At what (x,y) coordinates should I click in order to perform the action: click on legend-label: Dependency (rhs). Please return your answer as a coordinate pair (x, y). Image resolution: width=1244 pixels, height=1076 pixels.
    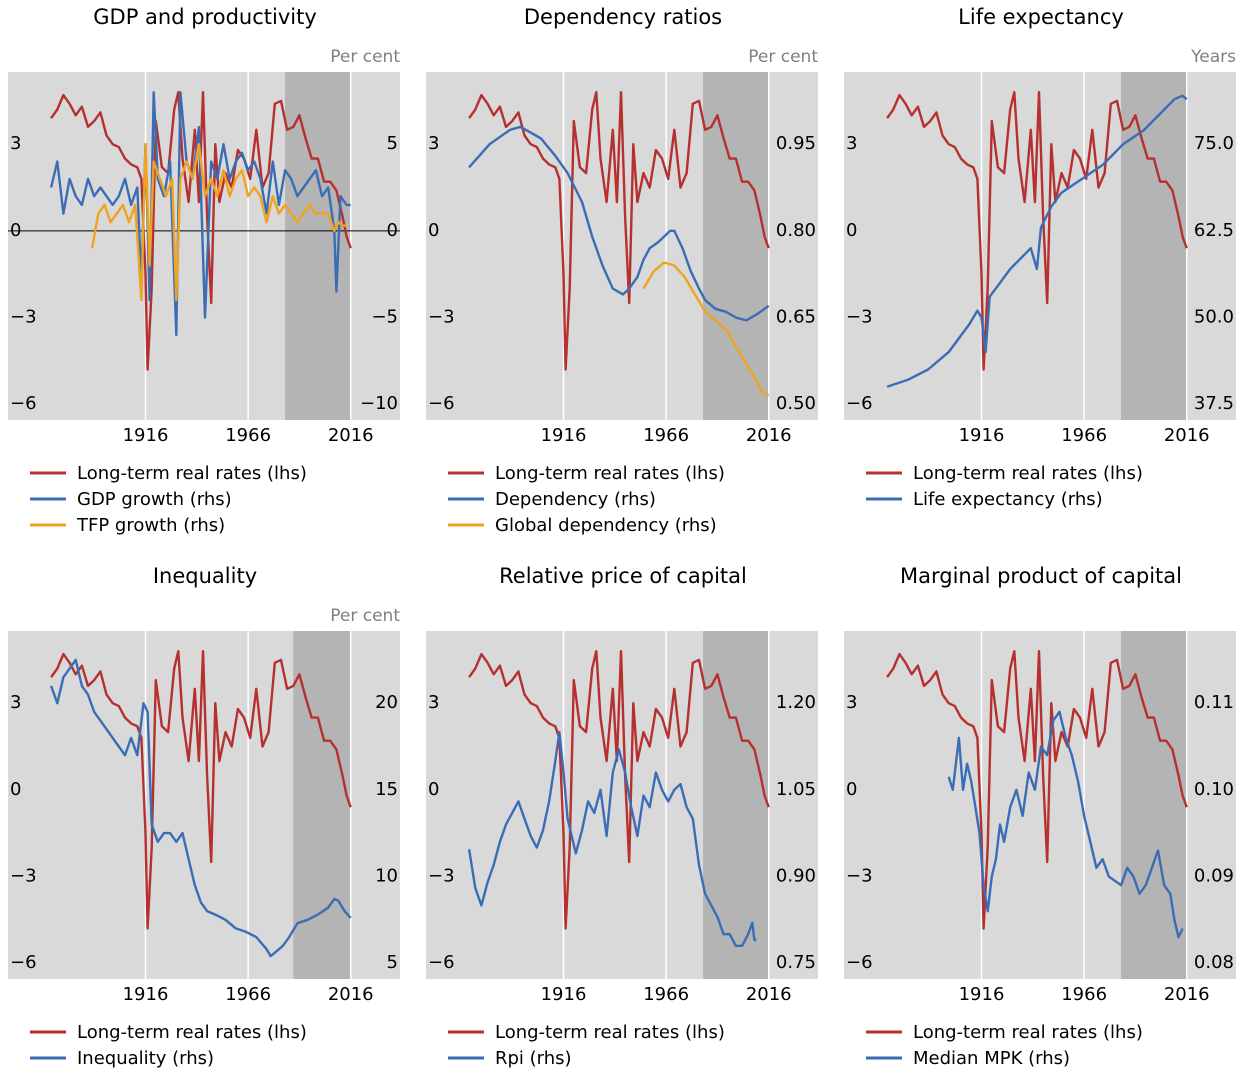
    Looking at the image, I should click on (575, 499).